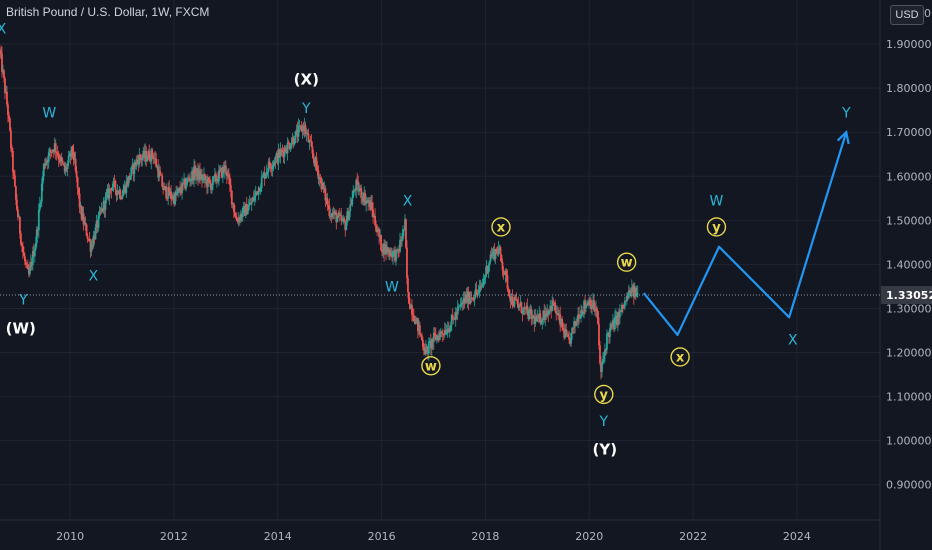 This screenshot has width=932, height=550. What do you see at coordinates (909, 308) in the screenshot?
I see `y-tick-label: 1.30000` at bounding box center [909, 308].